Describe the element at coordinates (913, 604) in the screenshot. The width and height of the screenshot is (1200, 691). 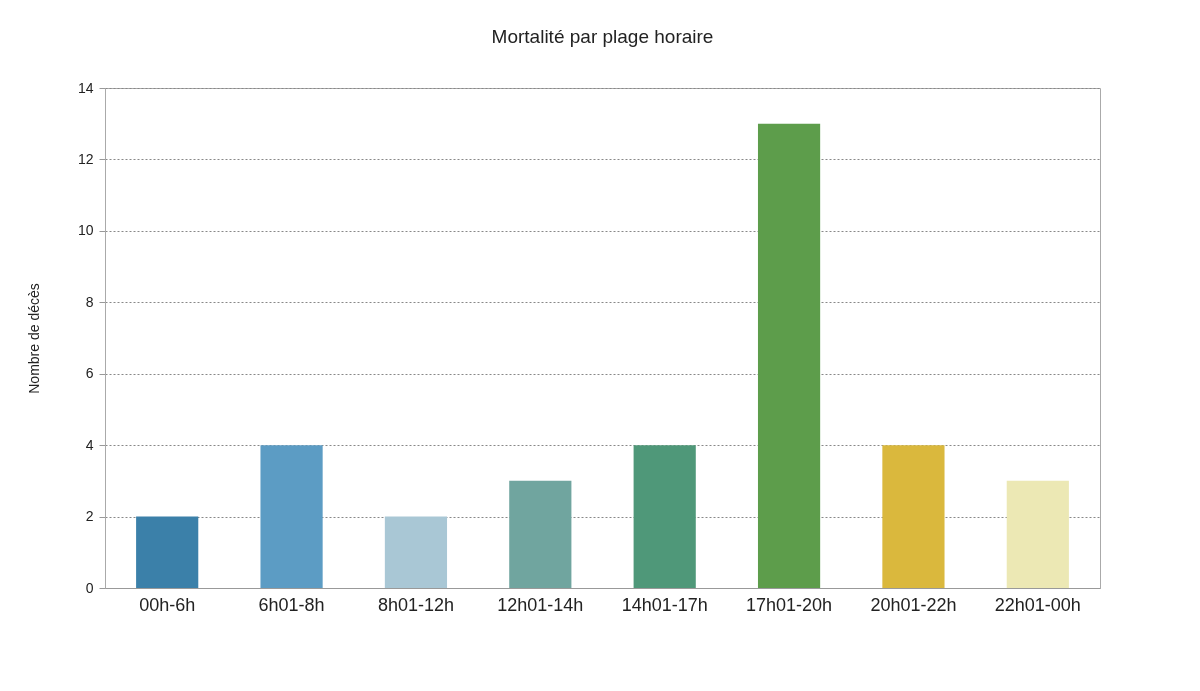
I see `x-tick-label: 20h01-22h` at that location.